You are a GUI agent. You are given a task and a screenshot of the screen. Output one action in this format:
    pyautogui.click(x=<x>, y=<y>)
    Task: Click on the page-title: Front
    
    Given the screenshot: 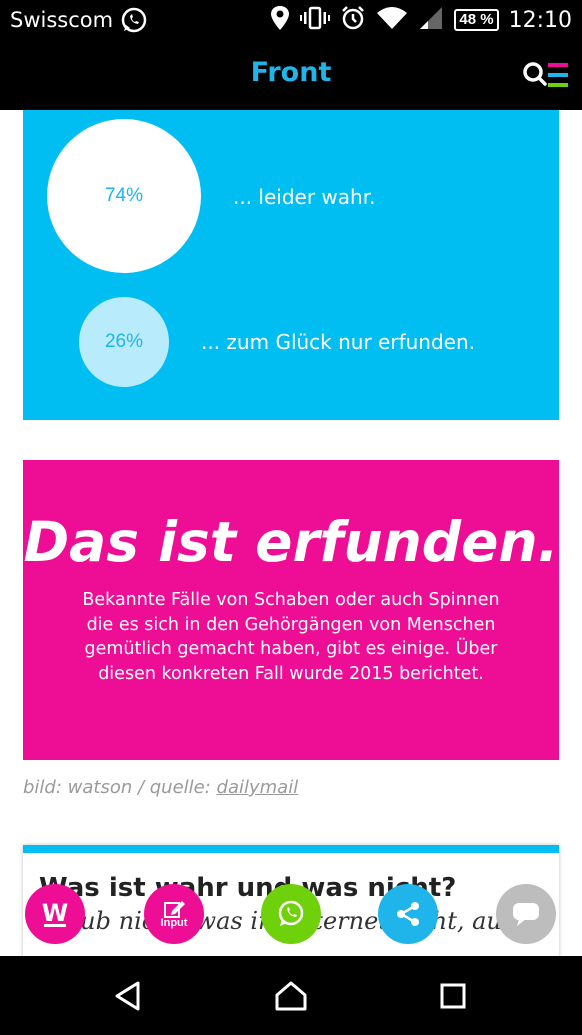 What is the action you would take?
    pyautogui.click(x=291, y=72)
    